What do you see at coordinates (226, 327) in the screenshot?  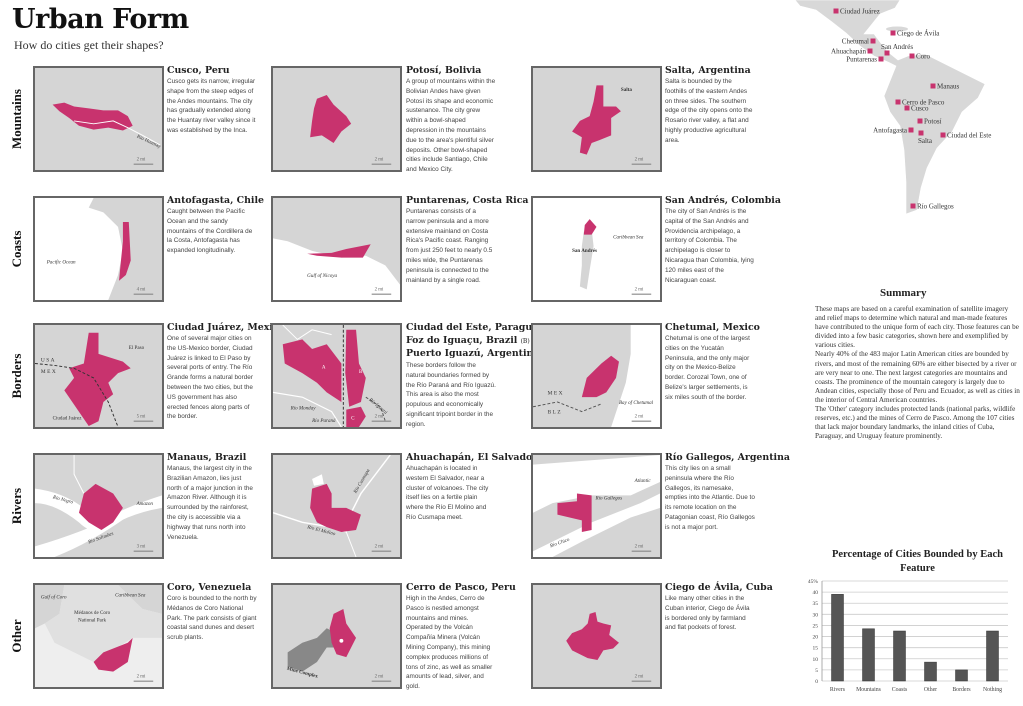 I see `city-name: Ciudad Juárez, Mexico` at bounding box center [226, 327].